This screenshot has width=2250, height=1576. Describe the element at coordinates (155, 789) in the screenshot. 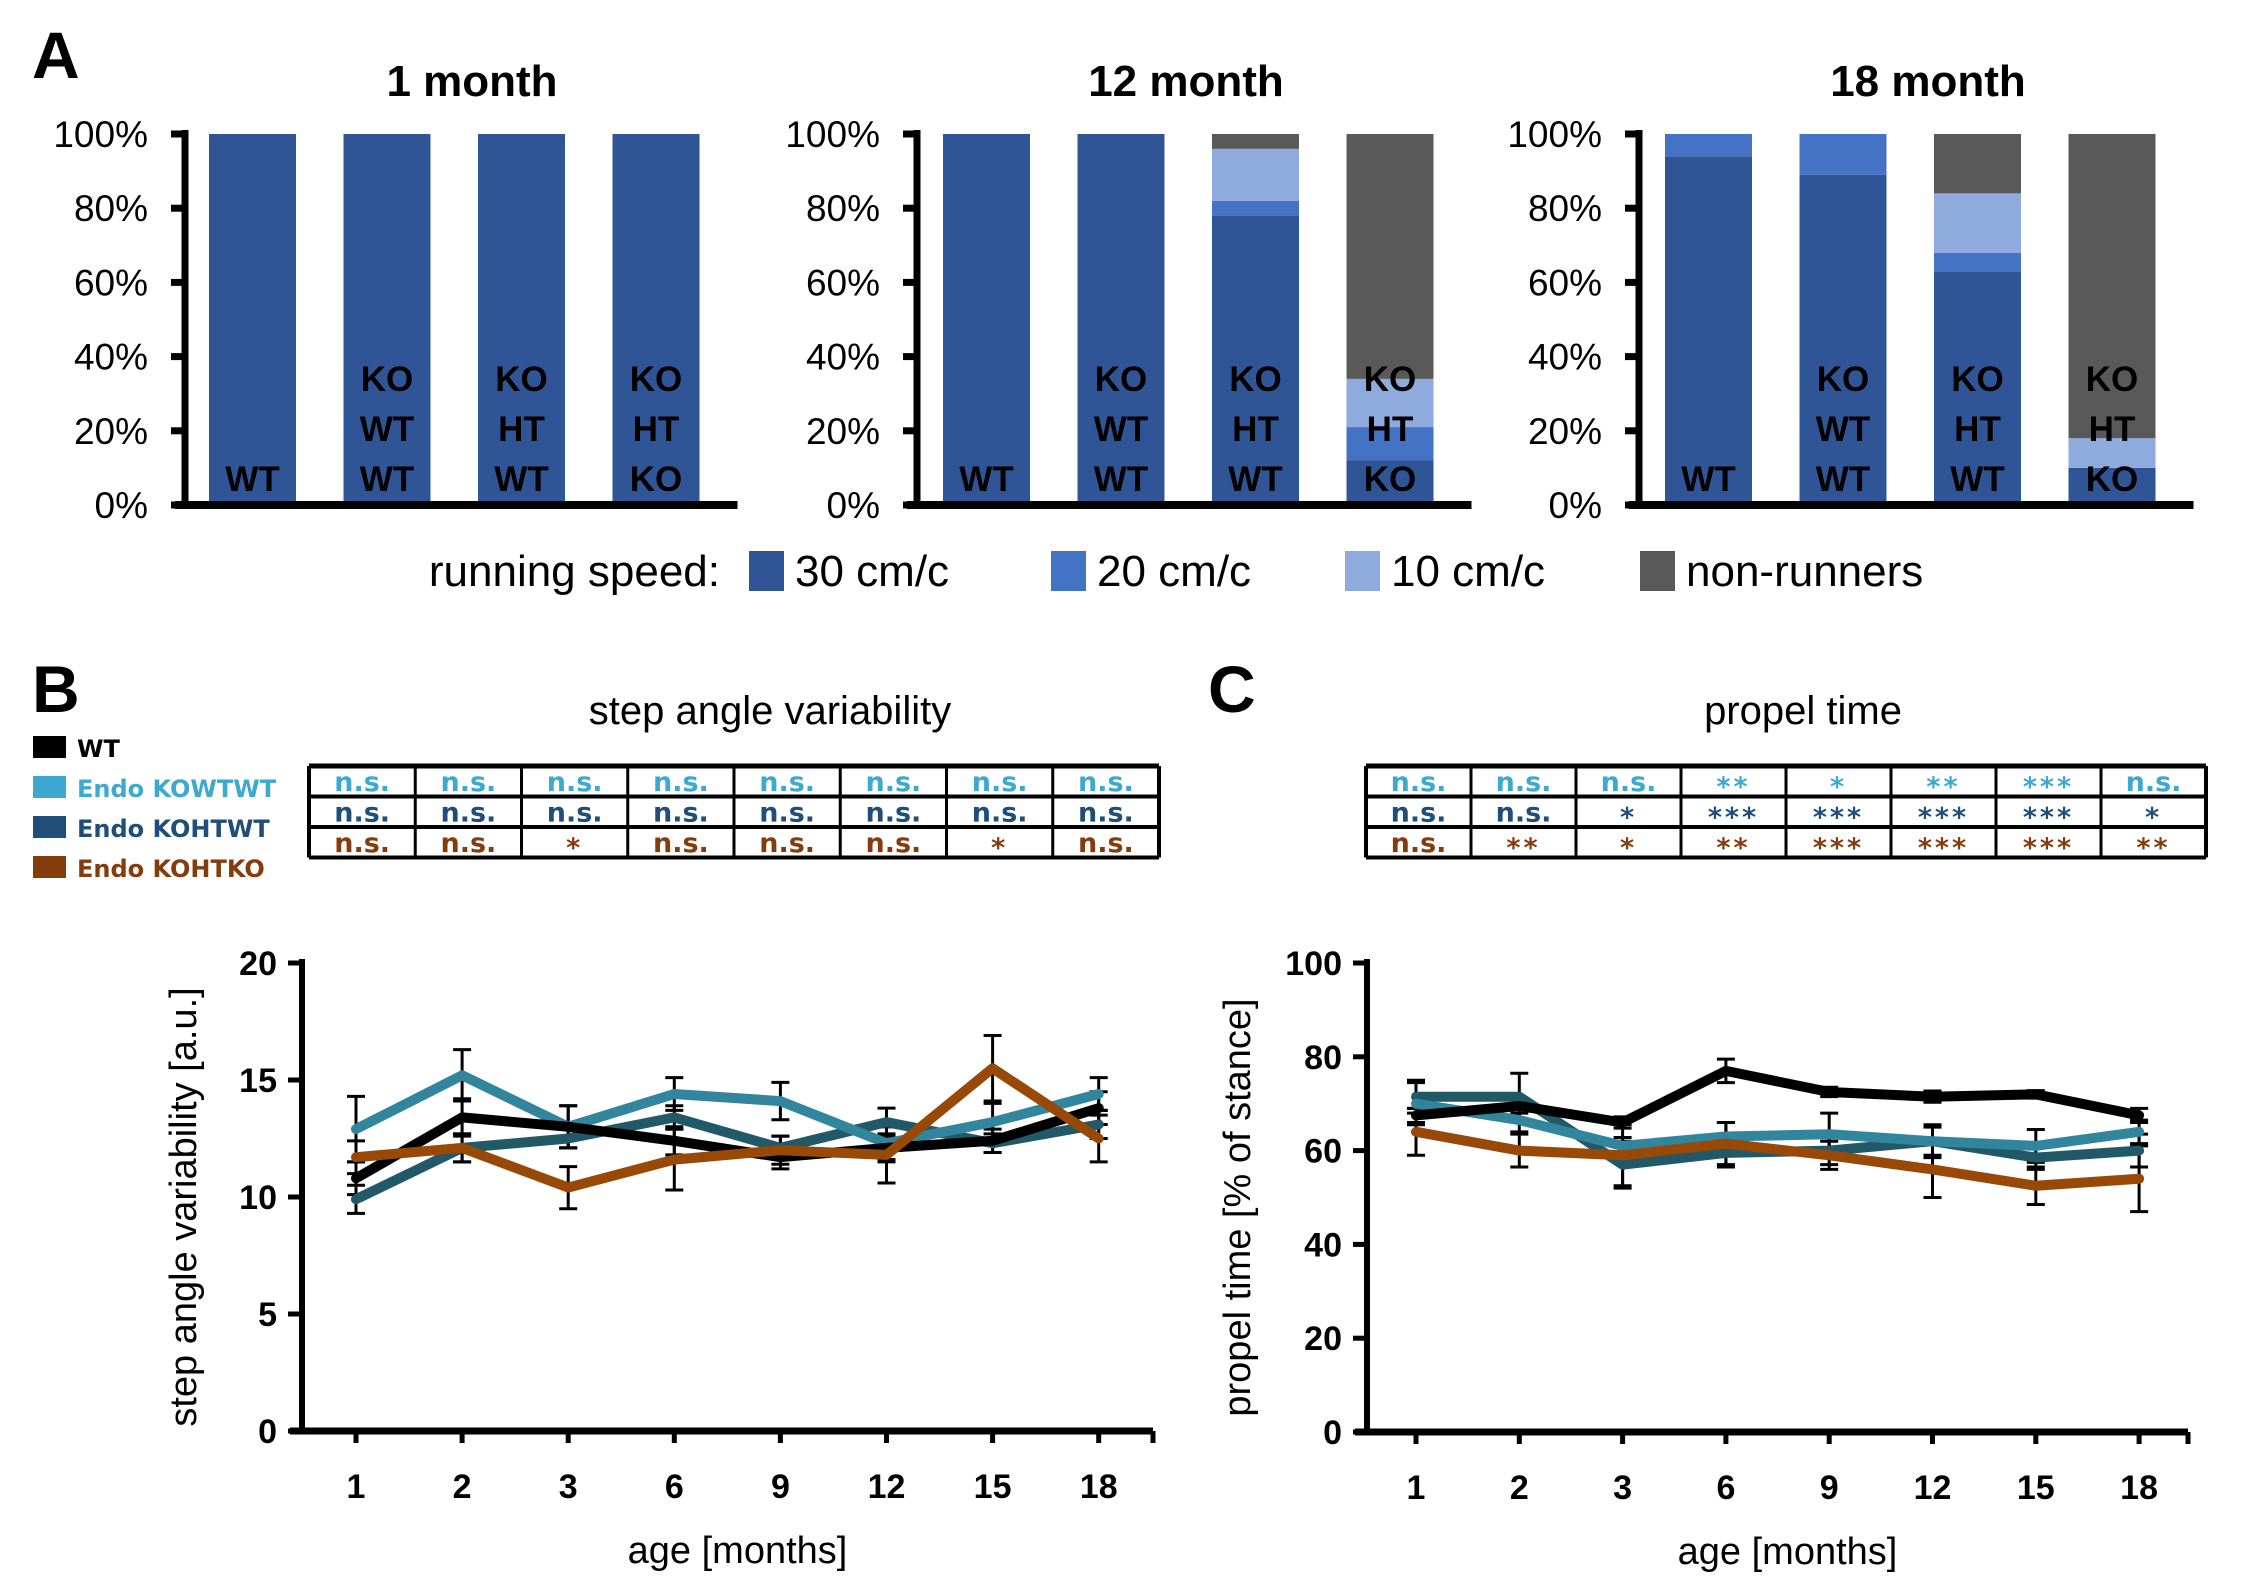

I see `genotype-legend-item: Endo KOWTWT` at that location.